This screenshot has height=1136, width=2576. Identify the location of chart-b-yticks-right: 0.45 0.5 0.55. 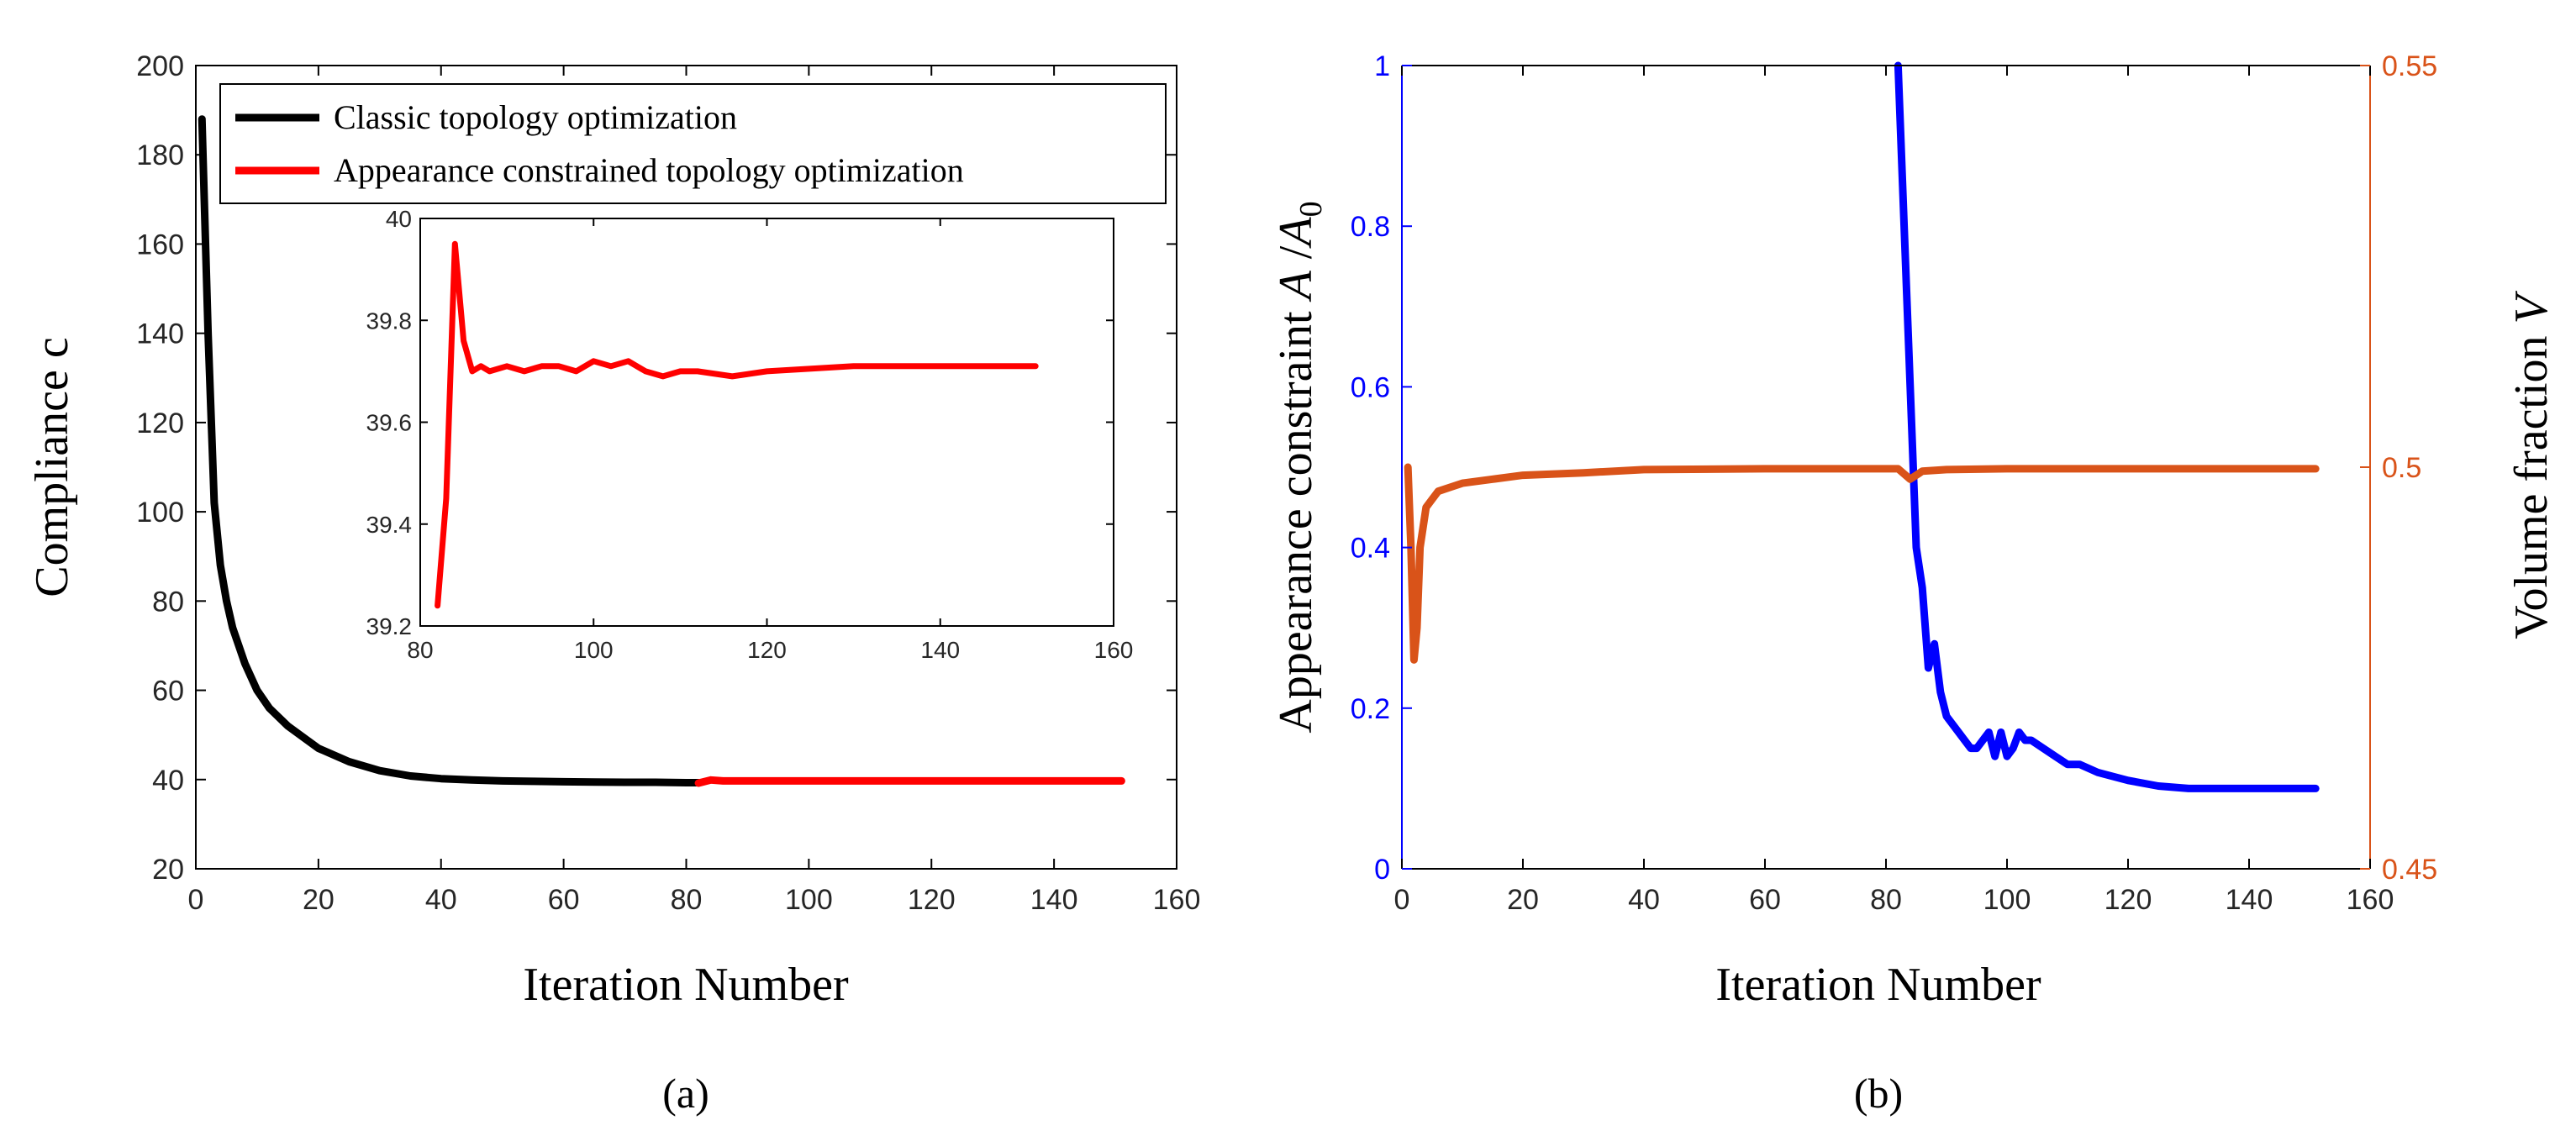
(2398, 468).